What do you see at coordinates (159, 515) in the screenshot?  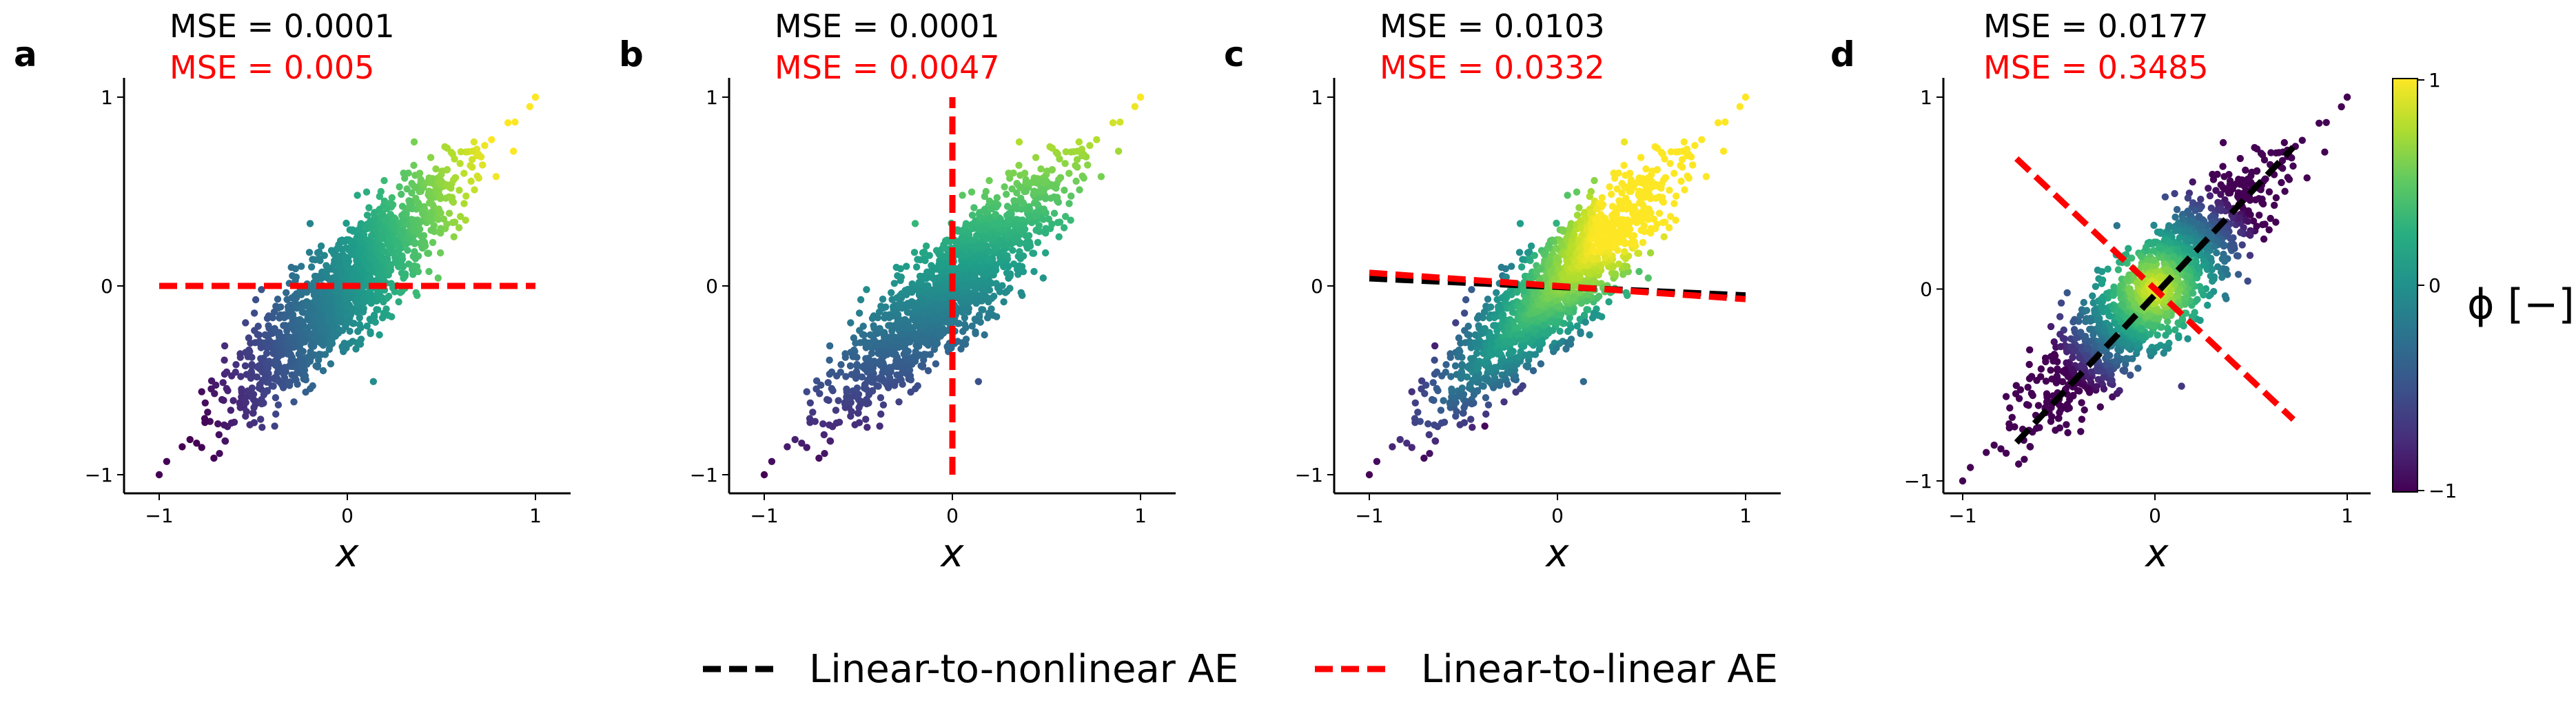 I see `x-tick-label: −1` at bounding box center [159, 515].